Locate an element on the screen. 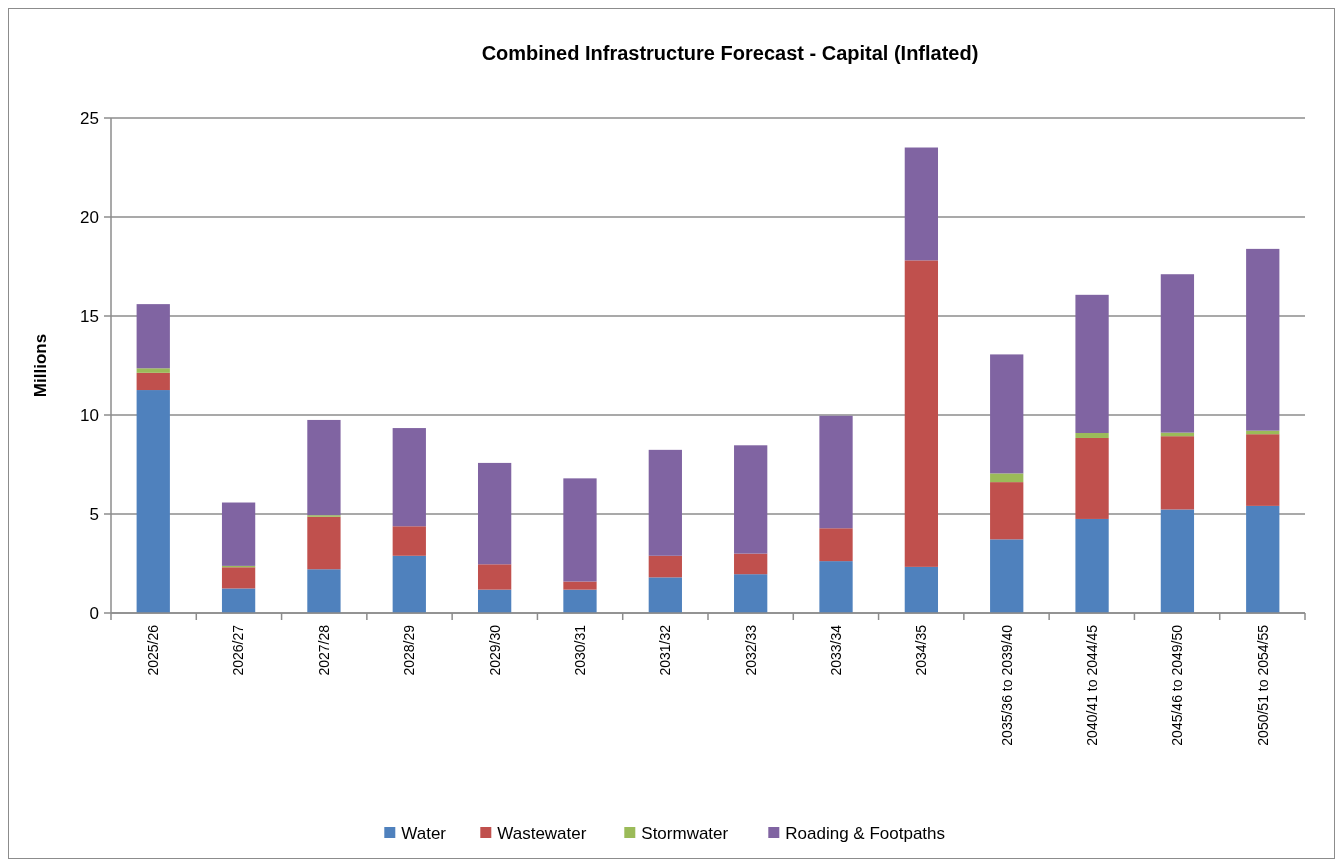  x-tick-label: 2035/36 to 2039/40 is located at coordinates (1006, 685).